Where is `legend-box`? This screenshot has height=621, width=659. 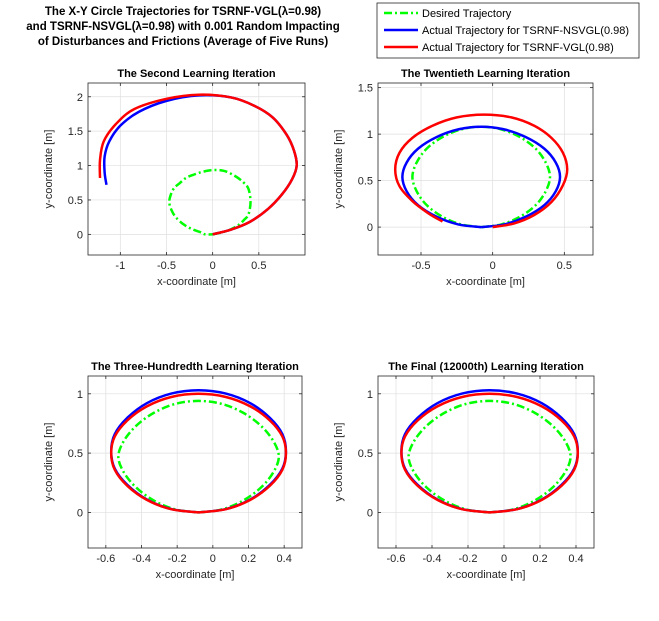 legend-box is located at coordinates (508, 30).